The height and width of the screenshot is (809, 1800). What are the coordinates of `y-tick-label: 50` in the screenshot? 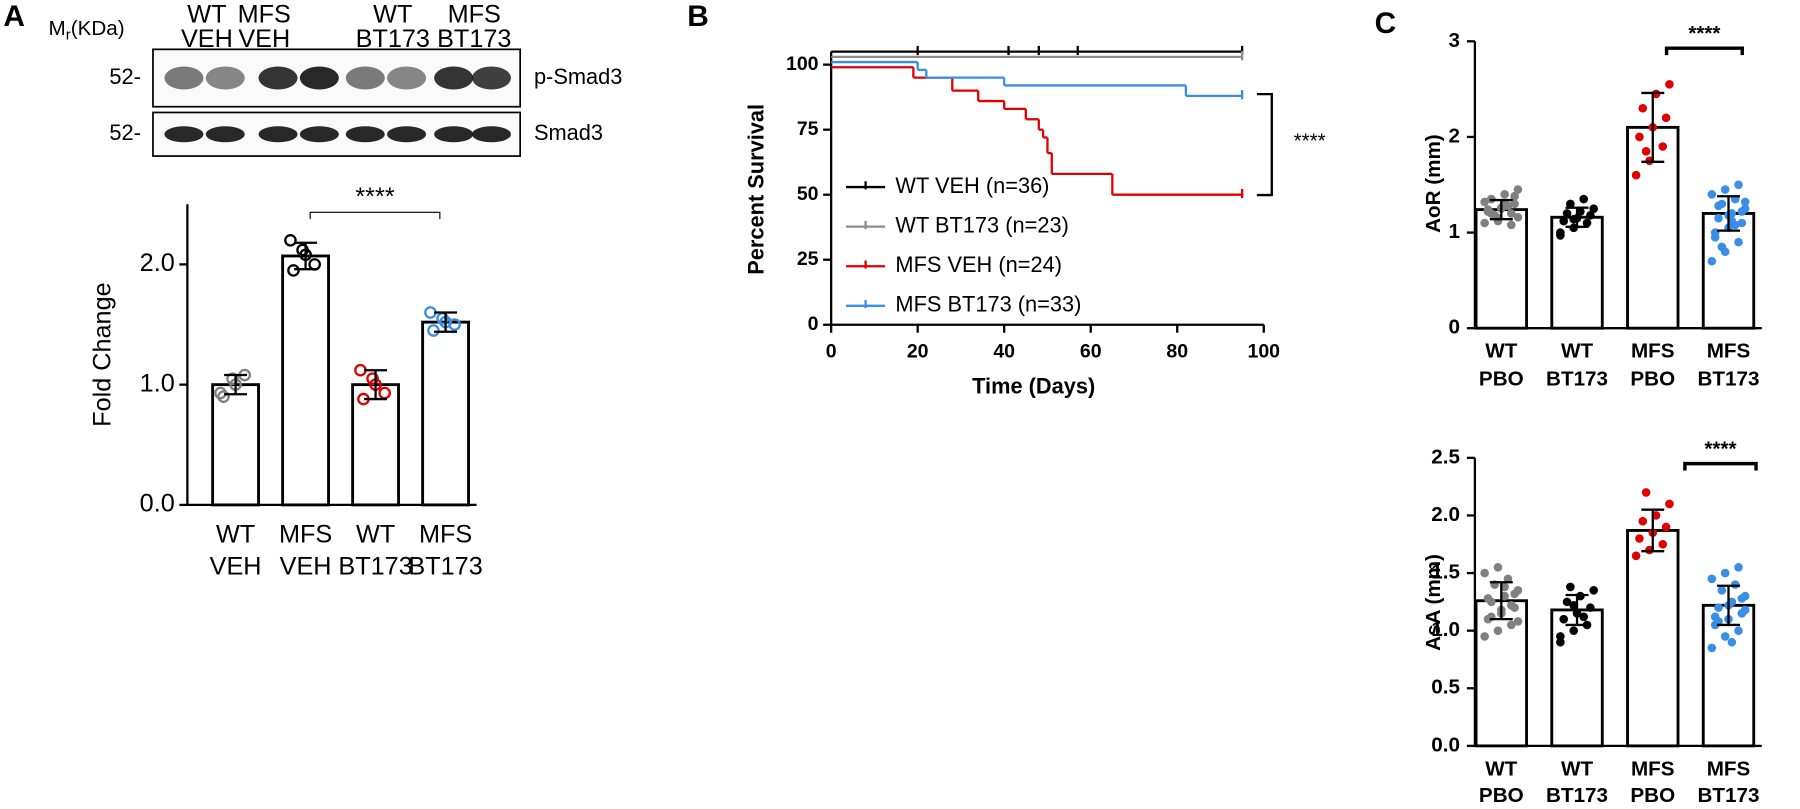 It's located at (808, 194).